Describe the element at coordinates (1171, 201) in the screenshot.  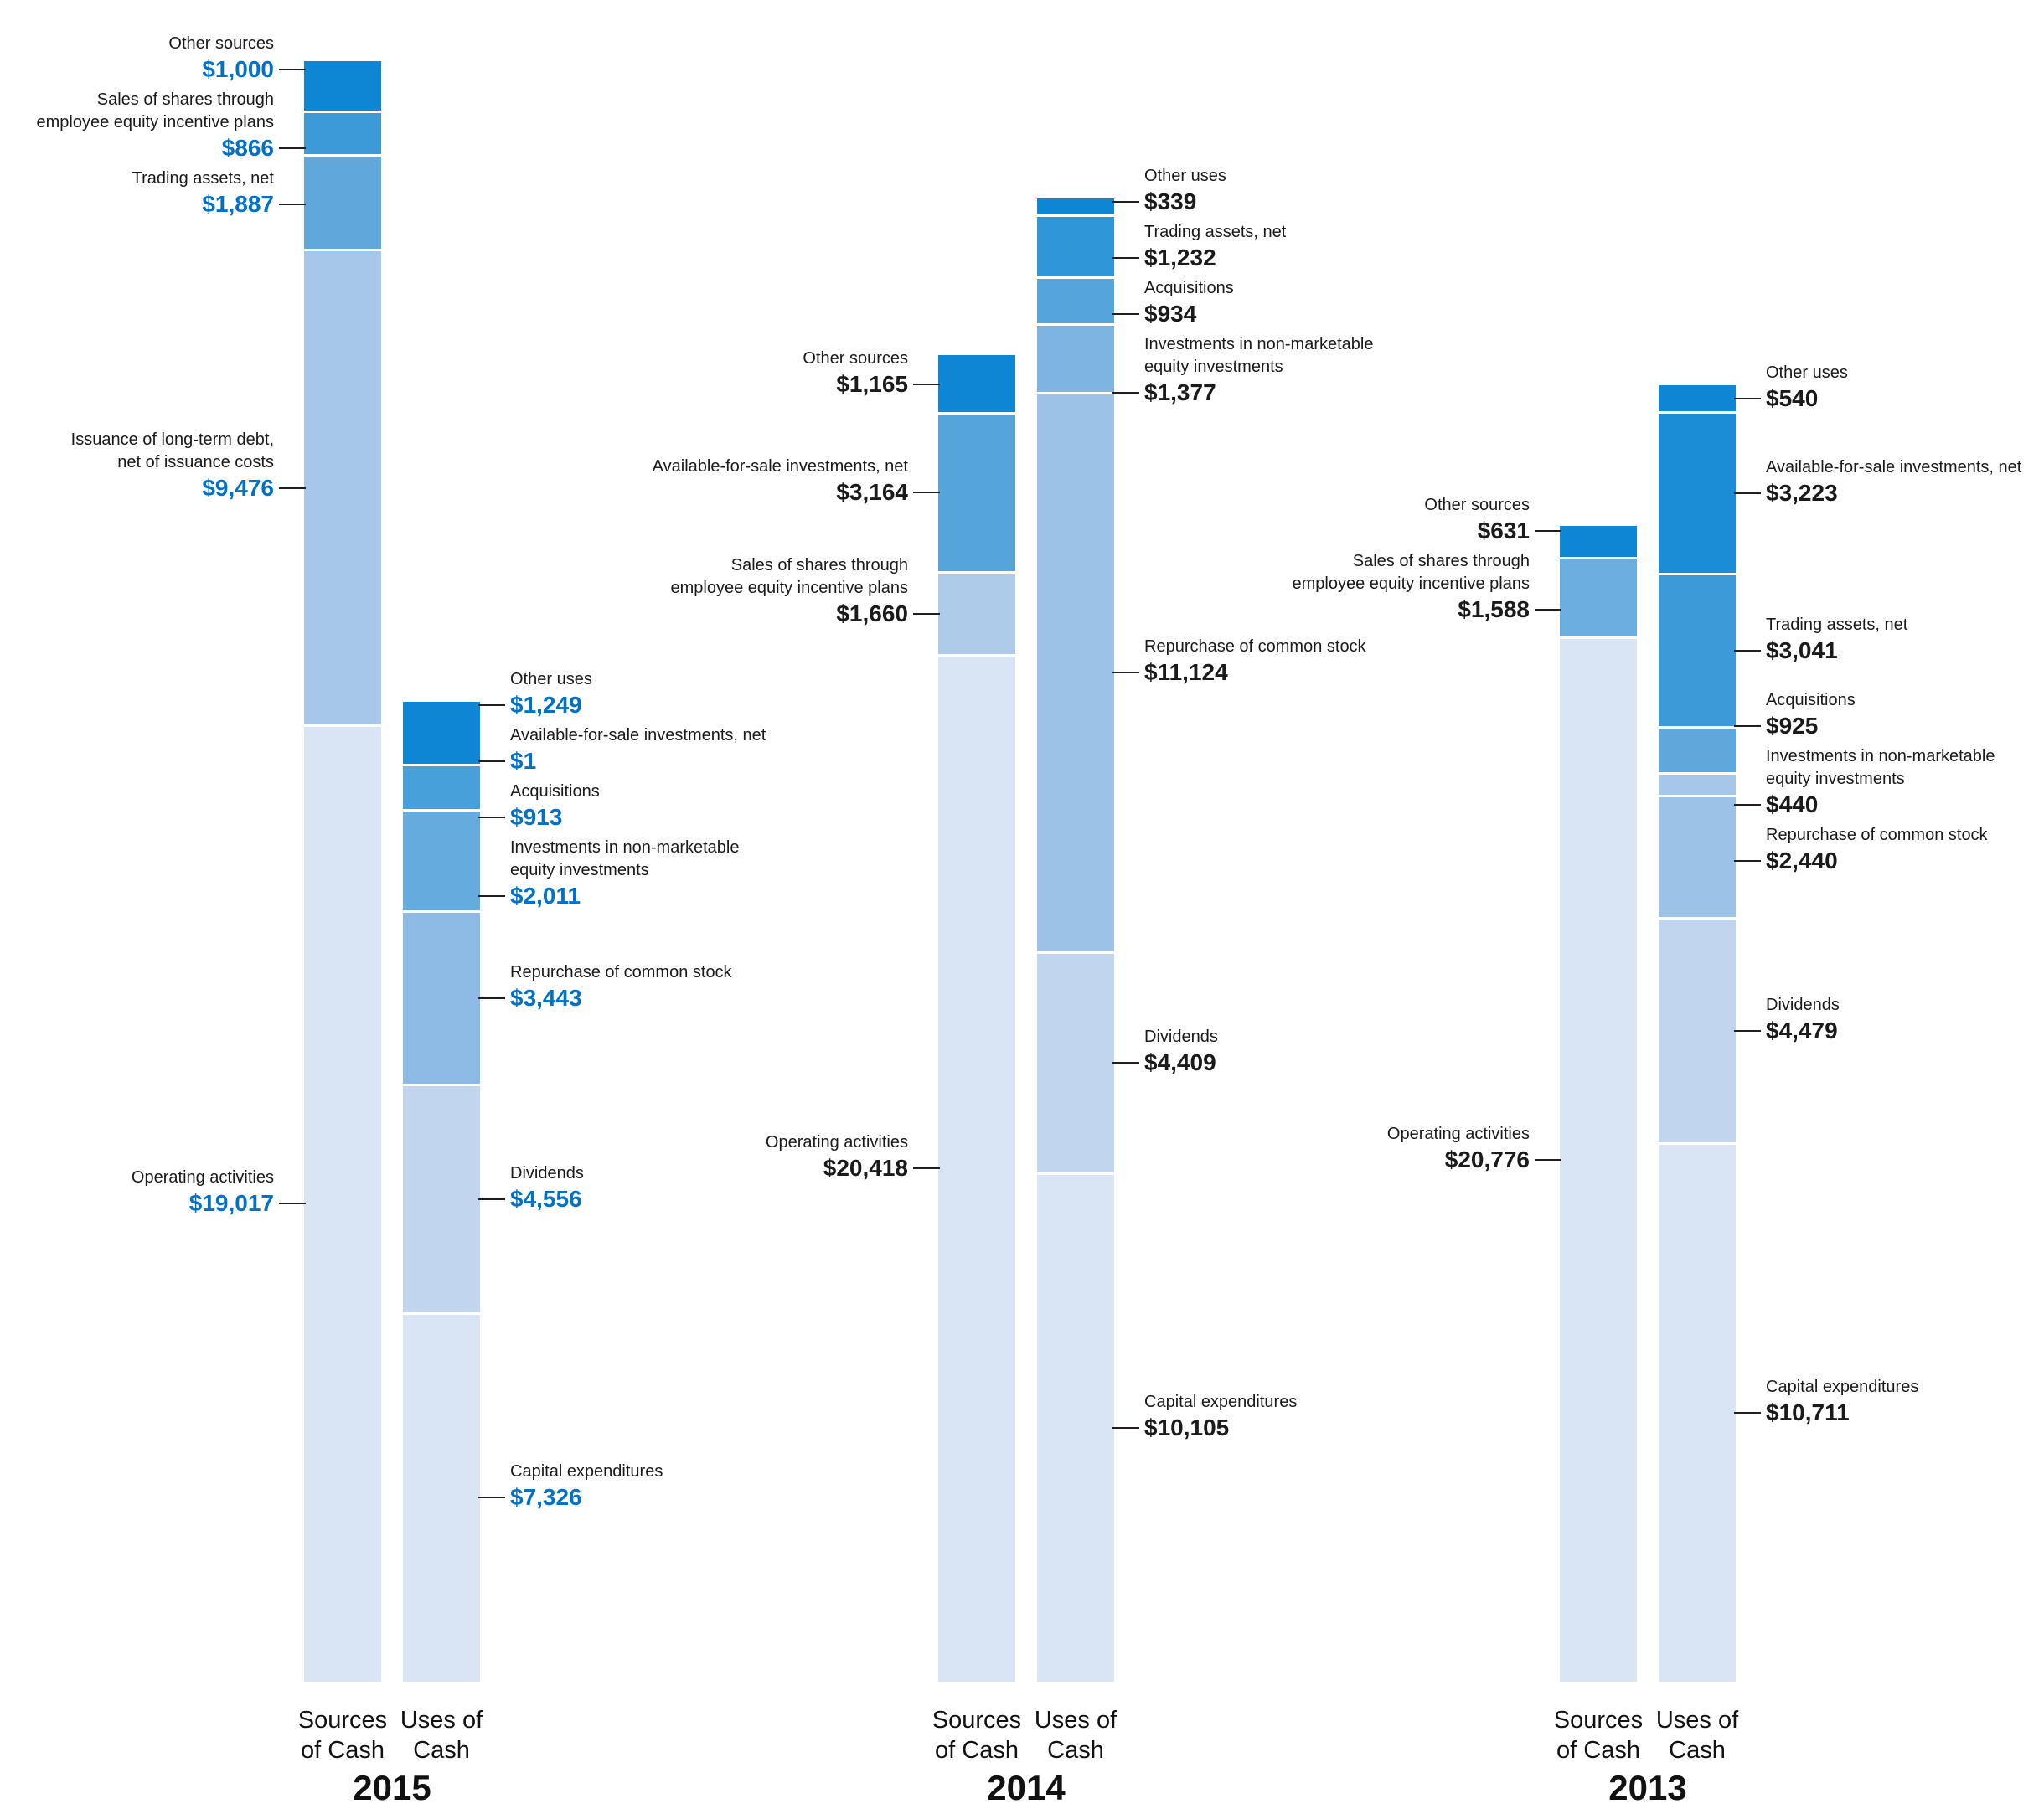
I see `segment-value: $339` at that location.